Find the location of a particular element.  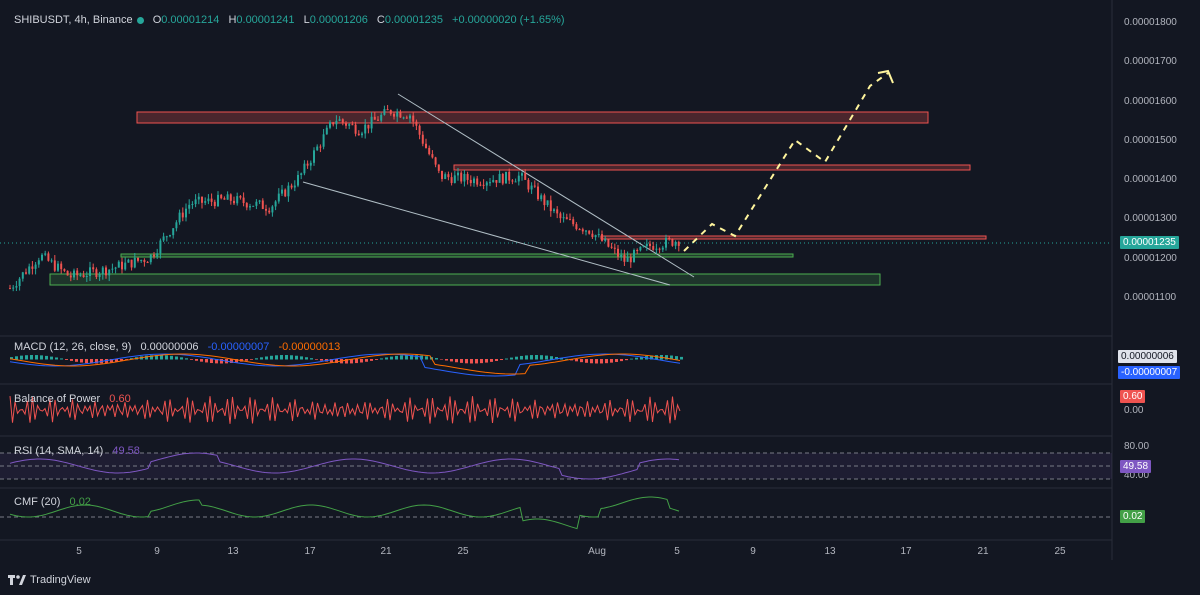

projection-path is located at coordinates (786, 162).